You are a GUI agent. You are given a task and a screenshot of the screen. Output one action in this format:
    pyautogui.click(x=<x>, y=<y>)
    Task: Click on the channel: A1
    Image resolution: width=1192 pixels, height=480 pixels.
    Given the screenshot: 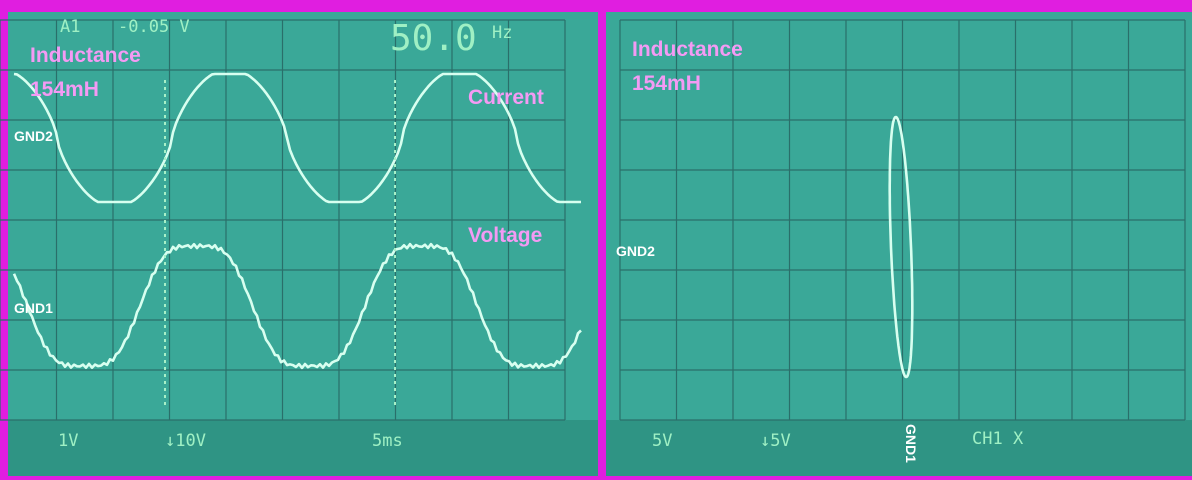 What is the action you would take?
    pyautogui.click(x=70, y=27)
    